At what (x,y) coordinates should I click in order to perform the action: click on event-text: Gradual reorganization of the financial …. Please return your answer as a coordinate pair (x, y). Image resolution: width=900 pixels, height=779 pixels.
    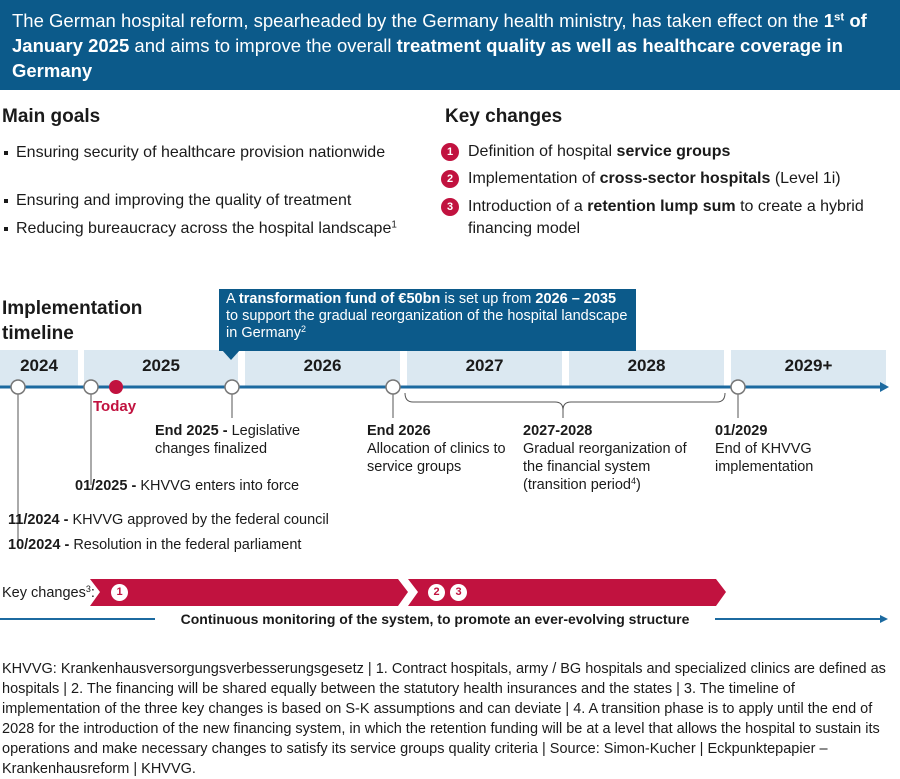
    Looking at the image, I should click on (605, 467).